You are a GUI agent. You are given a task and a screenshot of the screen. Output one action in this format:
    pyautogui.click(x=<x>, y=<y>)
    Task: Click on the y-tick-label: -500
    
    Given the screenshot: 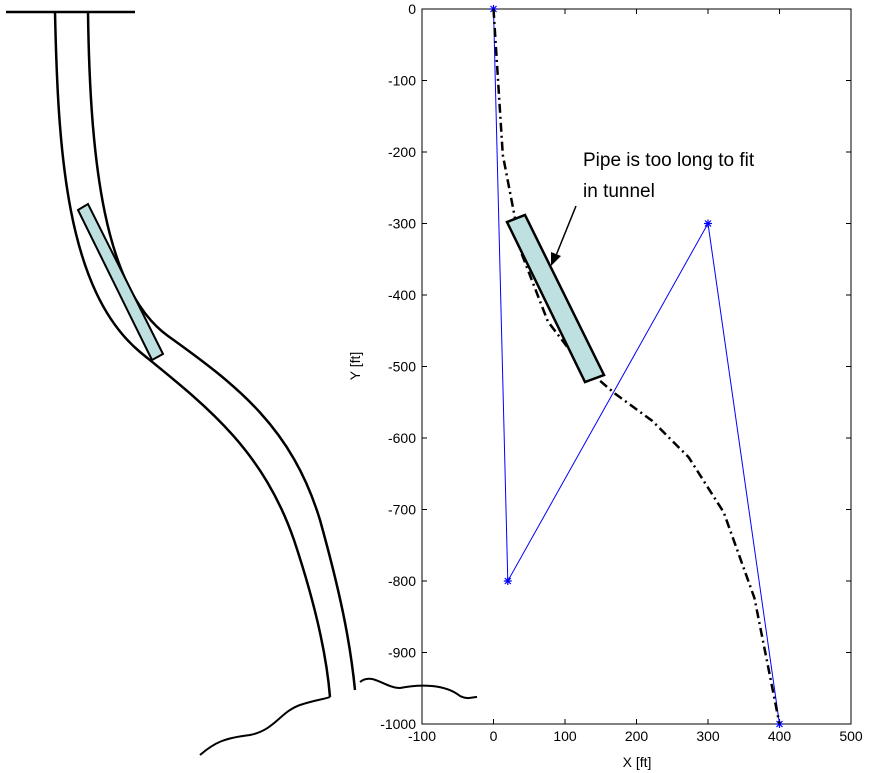 What is the action you would take?
    pyautogui.click(x=402, y=367)
    